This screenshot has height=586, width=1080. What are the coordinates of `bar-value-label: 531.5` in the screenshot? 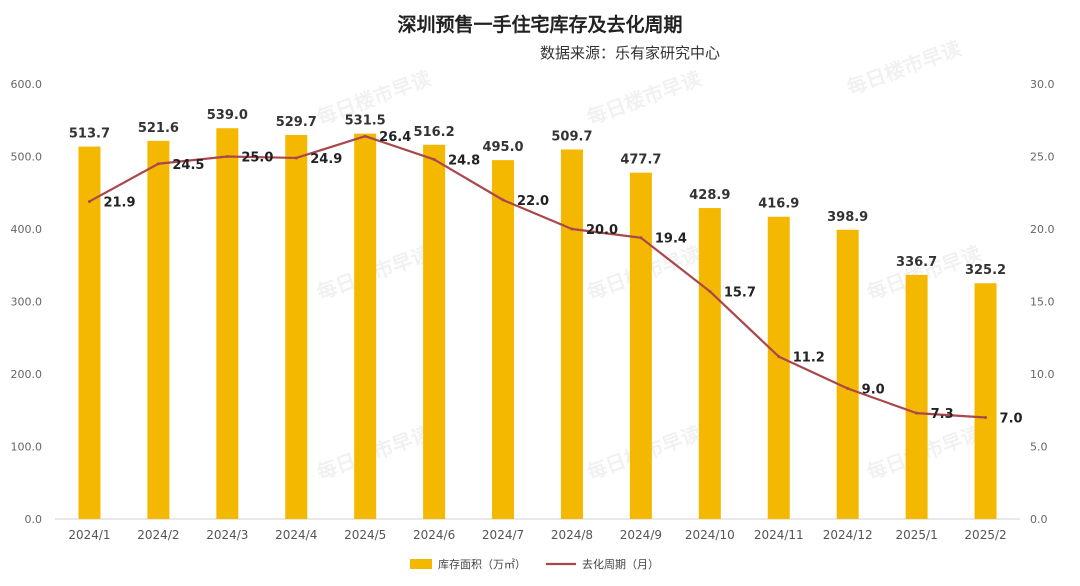 It's located at (365, 121).